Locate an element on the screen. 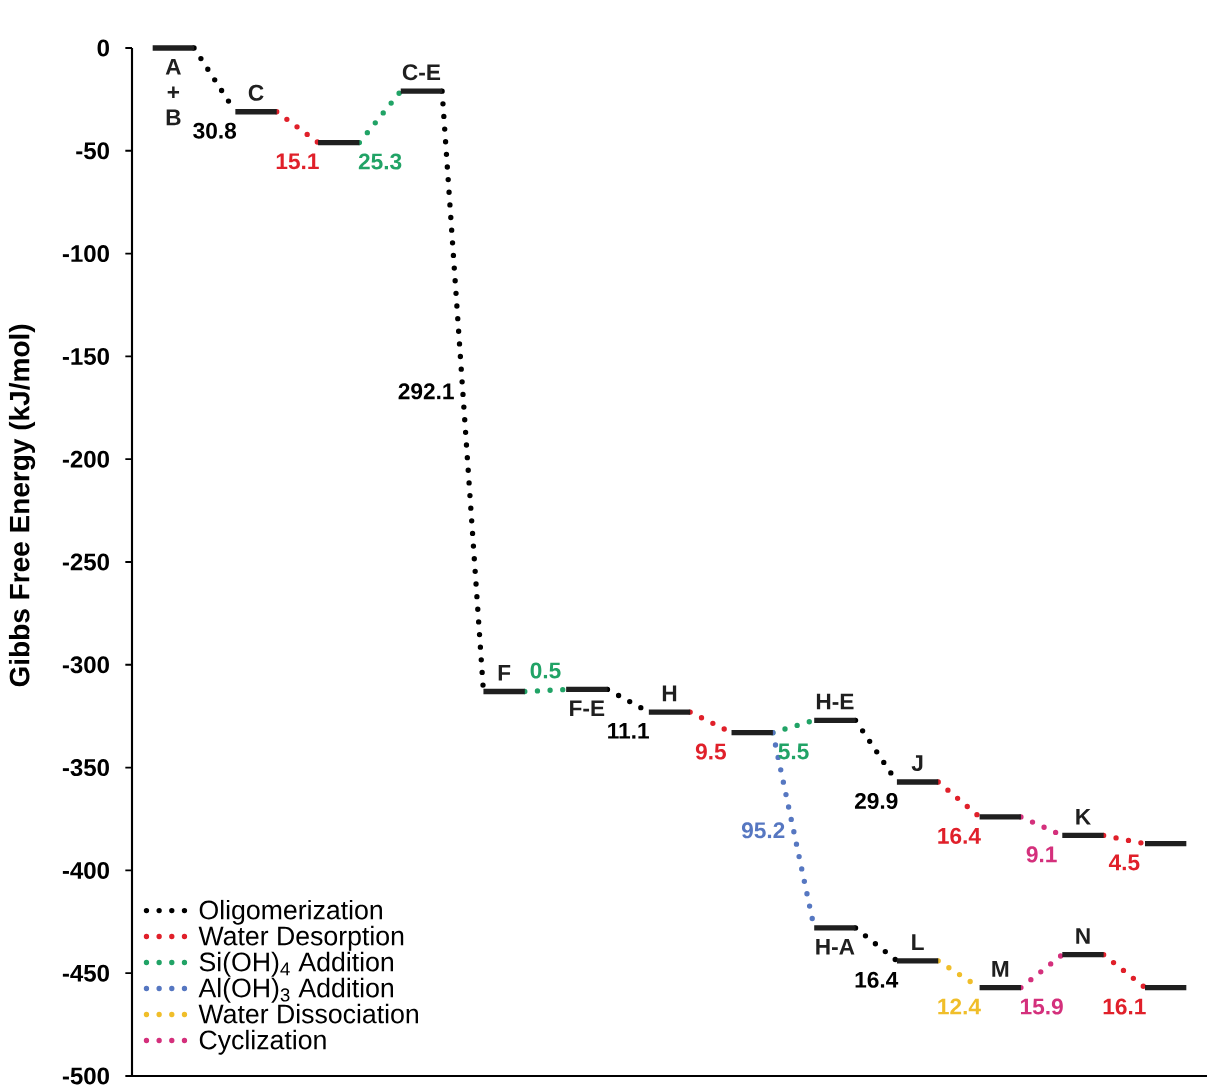  y-tick-label: 0 is located at coordinates (103, 48).